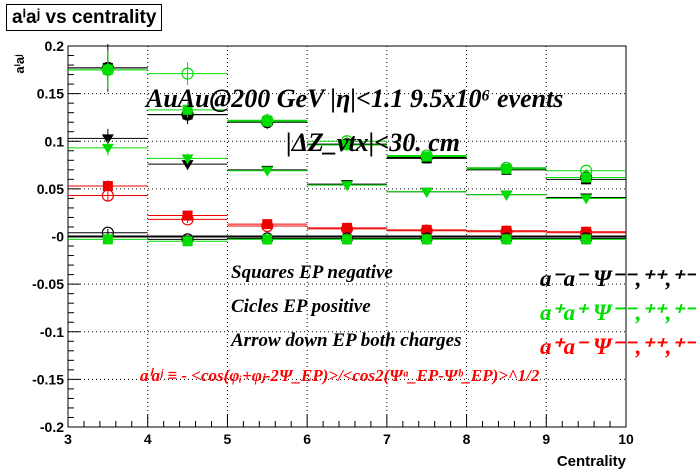  Describe the element at coordinates (68, 439) in the screenshot. I see `x-tick-label: 3` at that location.